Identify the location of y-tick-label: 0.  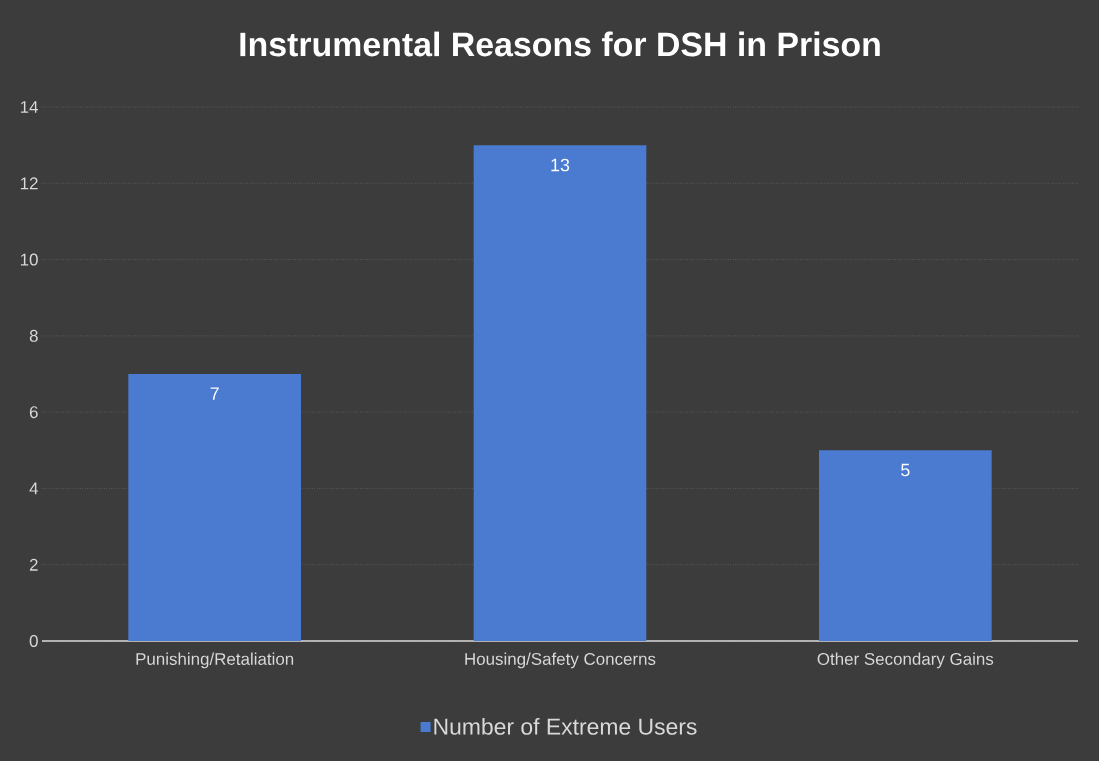
(33, 641).